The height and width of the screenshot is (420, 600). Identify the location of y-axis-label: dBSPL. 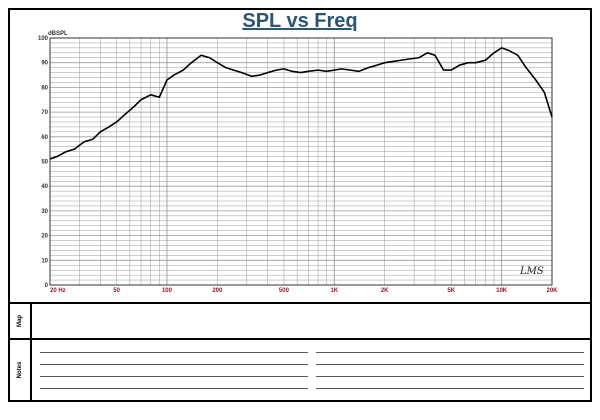
(58, 34).